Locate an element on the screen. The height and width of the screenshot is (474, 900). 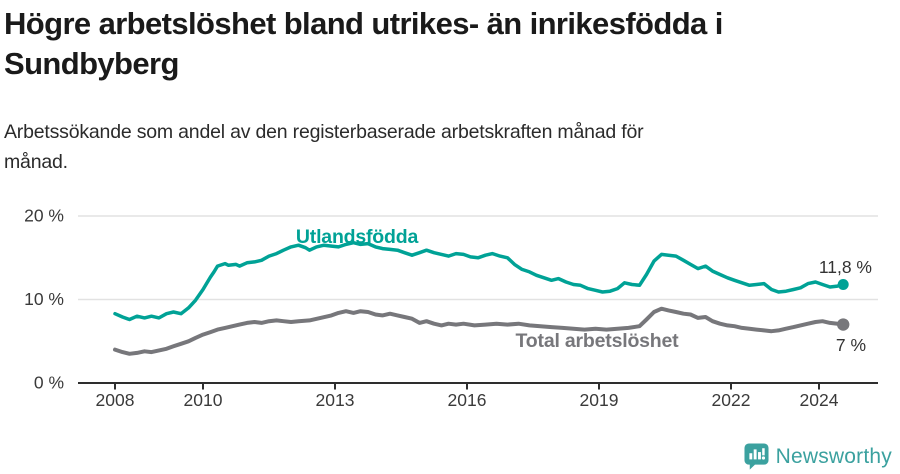
page-title-line-2: Sundbyberg is located at coordinates (91, 63).